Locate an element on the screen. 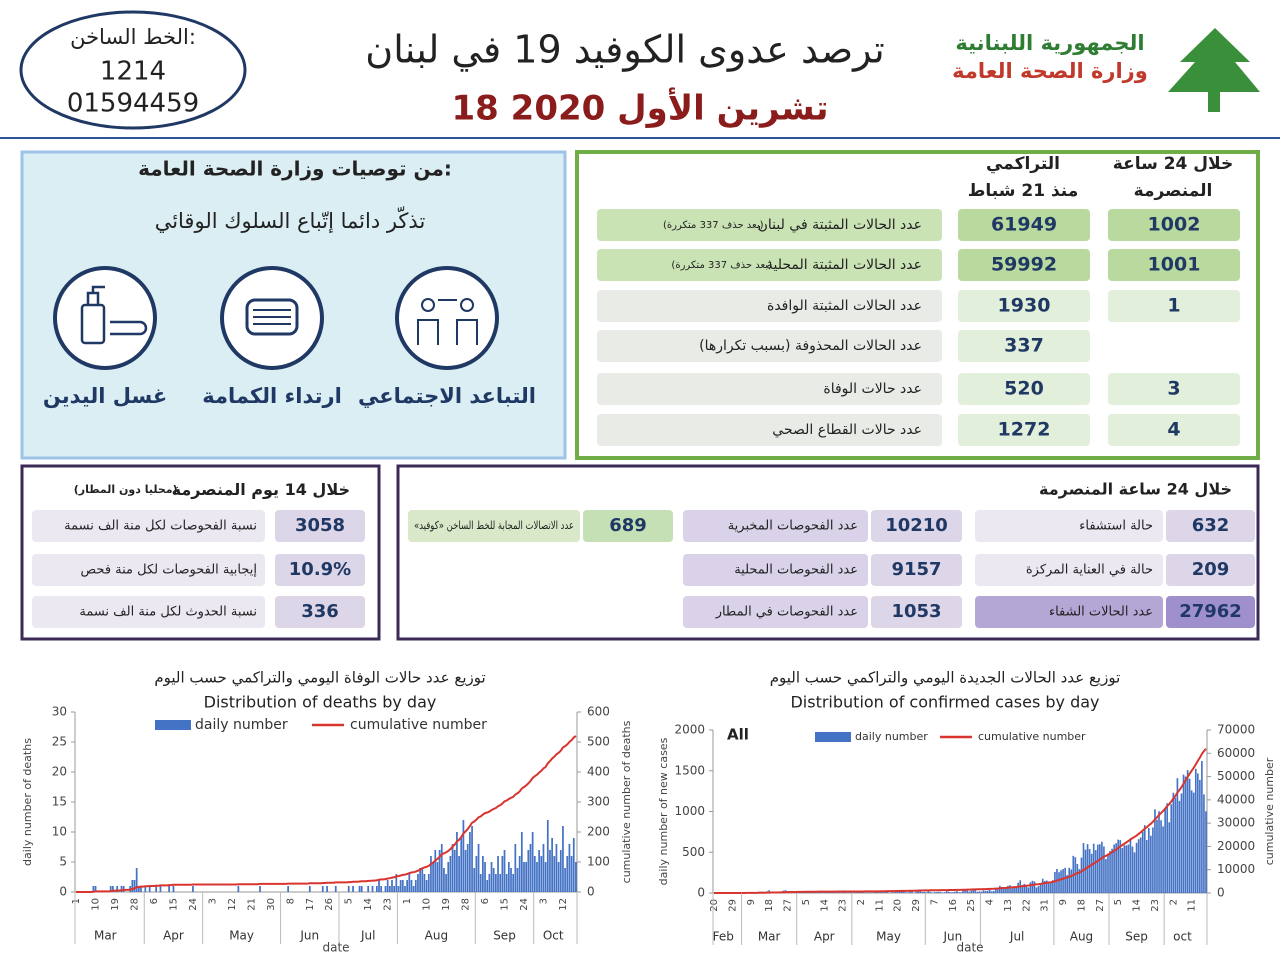 The width and height of the screenshot is (1280, 960). y-axis-label: daily number of new cases is located at coordinates (663, 811).